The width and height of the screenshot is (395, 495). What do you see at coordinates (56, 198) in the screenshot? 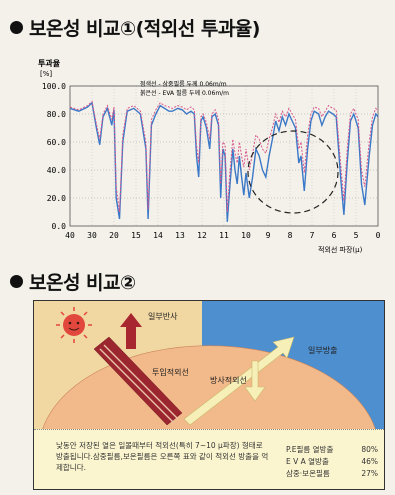
I see `y-tick-label: 20.0` at bounding box center [56, 198].